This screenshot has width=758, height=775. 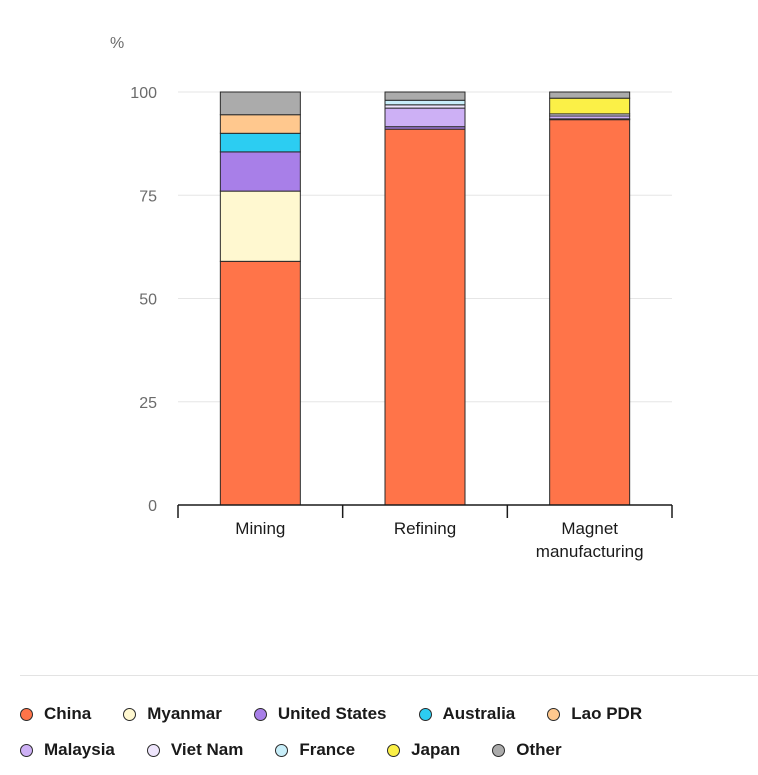 I want to click on y-axis-unit-label: %, so click(x=117, y=43).